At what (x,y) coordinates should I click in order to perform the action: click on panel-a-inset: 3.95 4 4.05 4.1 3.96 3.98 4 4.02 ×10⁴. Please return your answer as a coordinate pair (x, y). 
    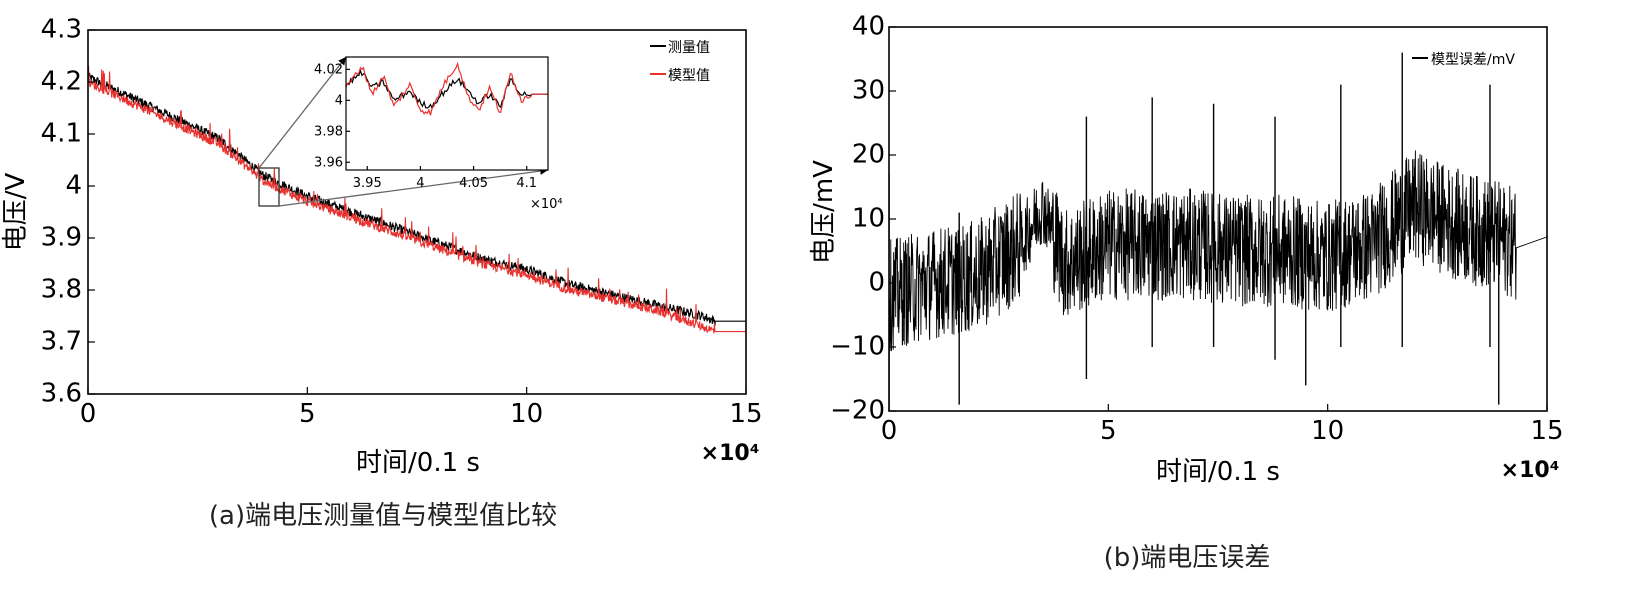
    Looking at the image, I should click on (438, 134).